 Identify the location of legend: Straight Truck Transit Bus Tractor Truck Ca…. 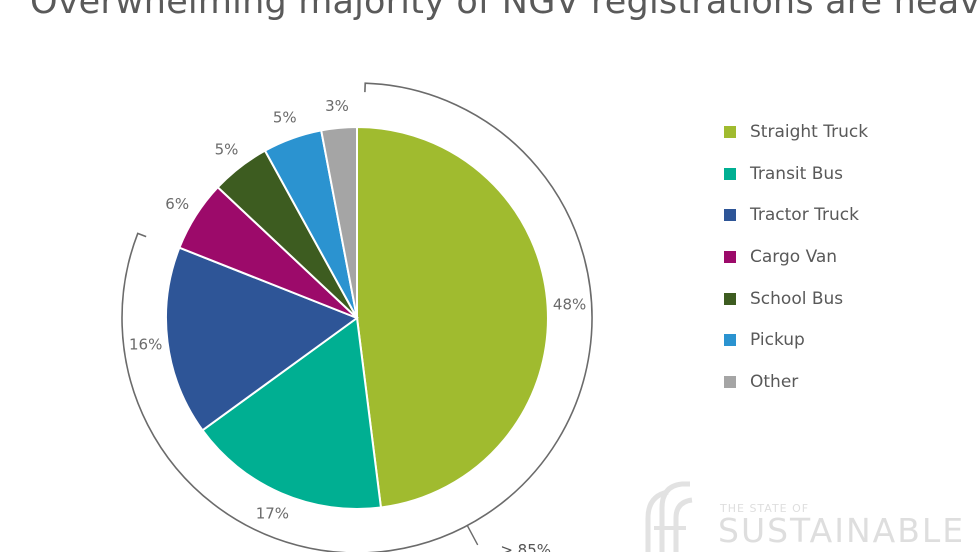
(796, 257).